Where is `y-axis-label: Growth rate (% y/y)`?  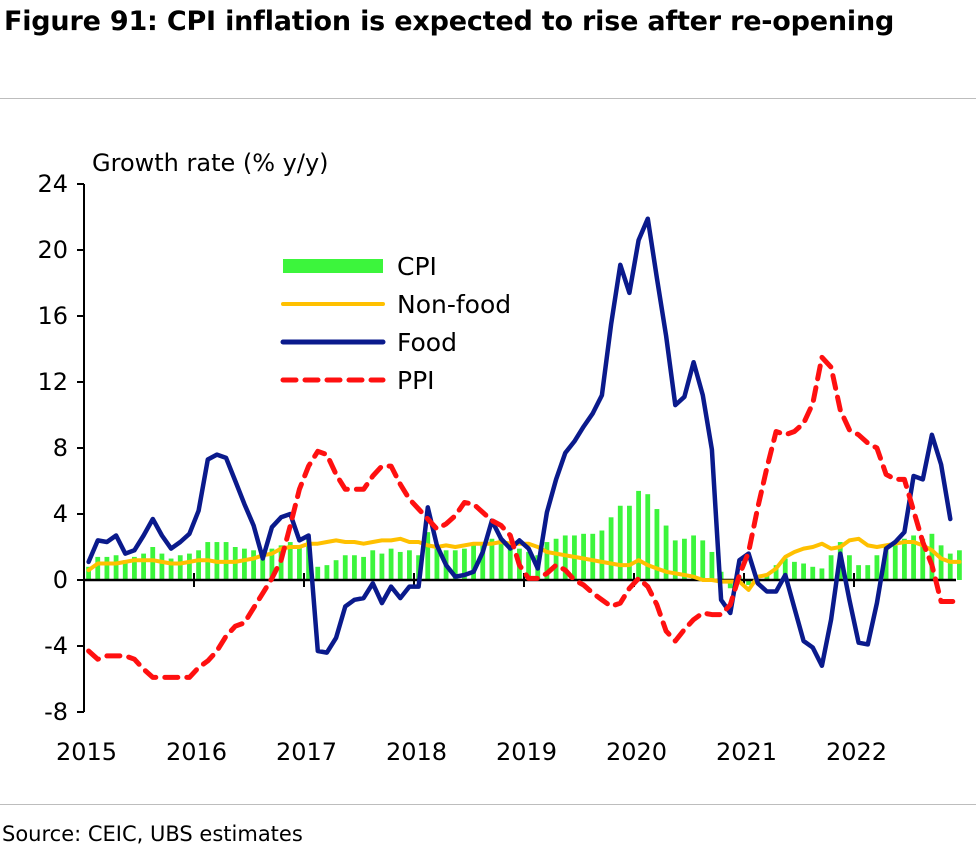 y-axis-label: Growth rate (% y/y) is located at coordinates (210, 163).